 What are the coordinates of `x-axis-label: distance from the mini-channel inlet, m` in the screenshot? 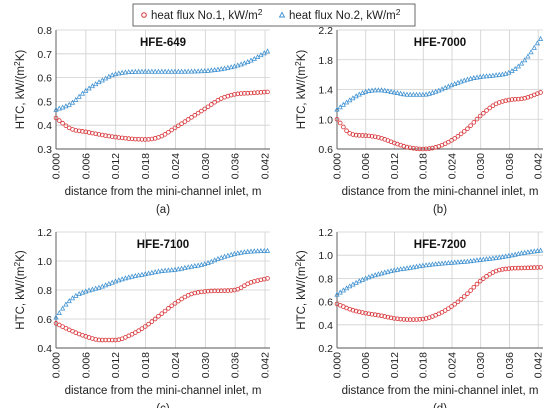 It's located at (440, 192).